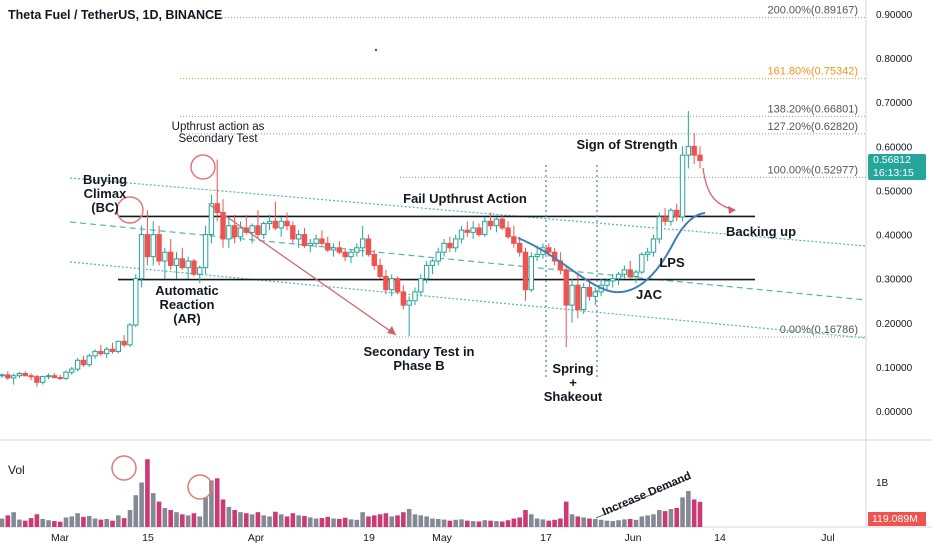 This screenshot has height=550, width=932. What do you see at coordinates (649, 294) in the screenshot?
I see `annotation-line: JAC` at bounding box center [649, 294].